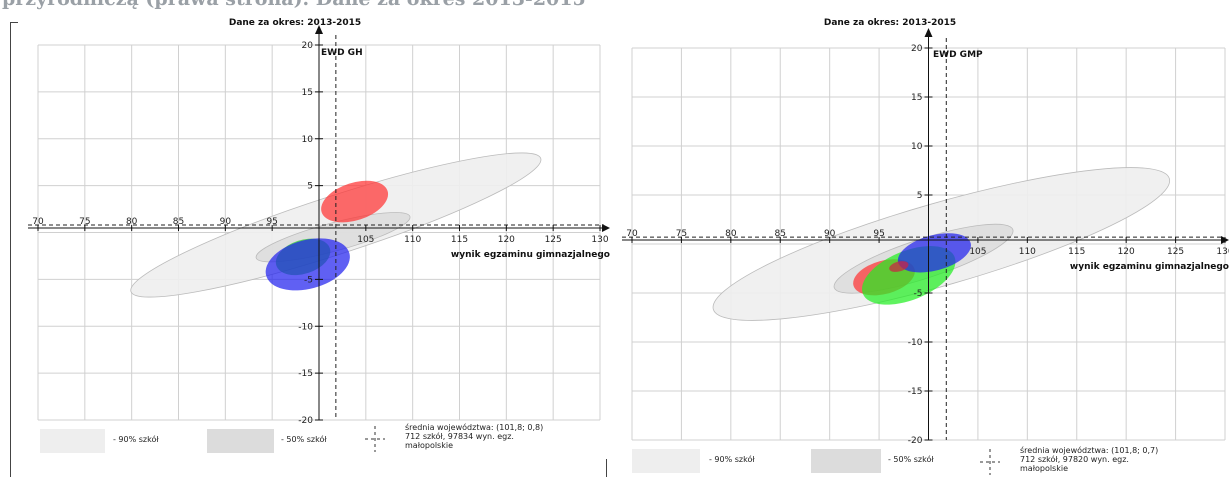 The height and width of the screenshot is (477, 1229). What do you see at coordinates (1074, 459) in the screenshot?
I see `legend-mean-text: 712 szkół, 97820 wyn. egz.` at bounding box center [1074, 459].